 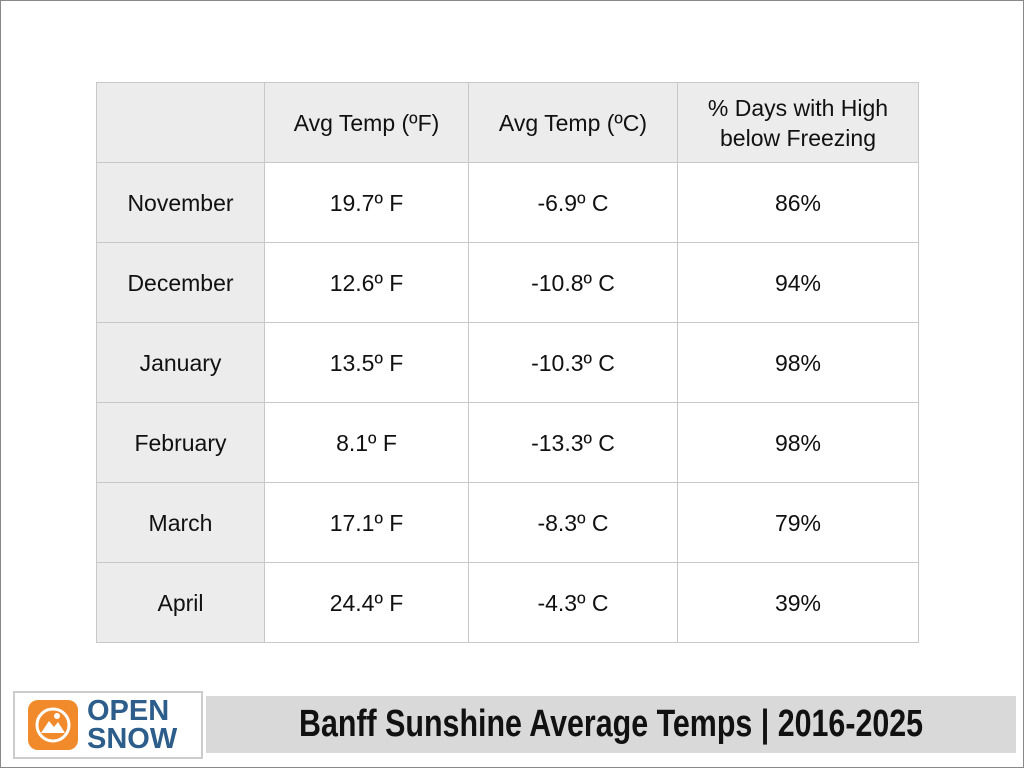 I want to click on value-cell: 13.5º F, so click(x=366, y=362).